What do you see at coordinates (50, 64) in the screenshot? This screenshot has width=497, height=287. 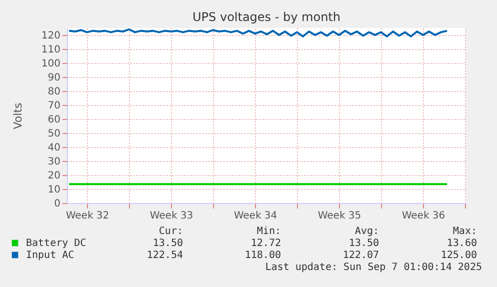 I see `y-tick-label: 100` at bounding box center [50, 64].